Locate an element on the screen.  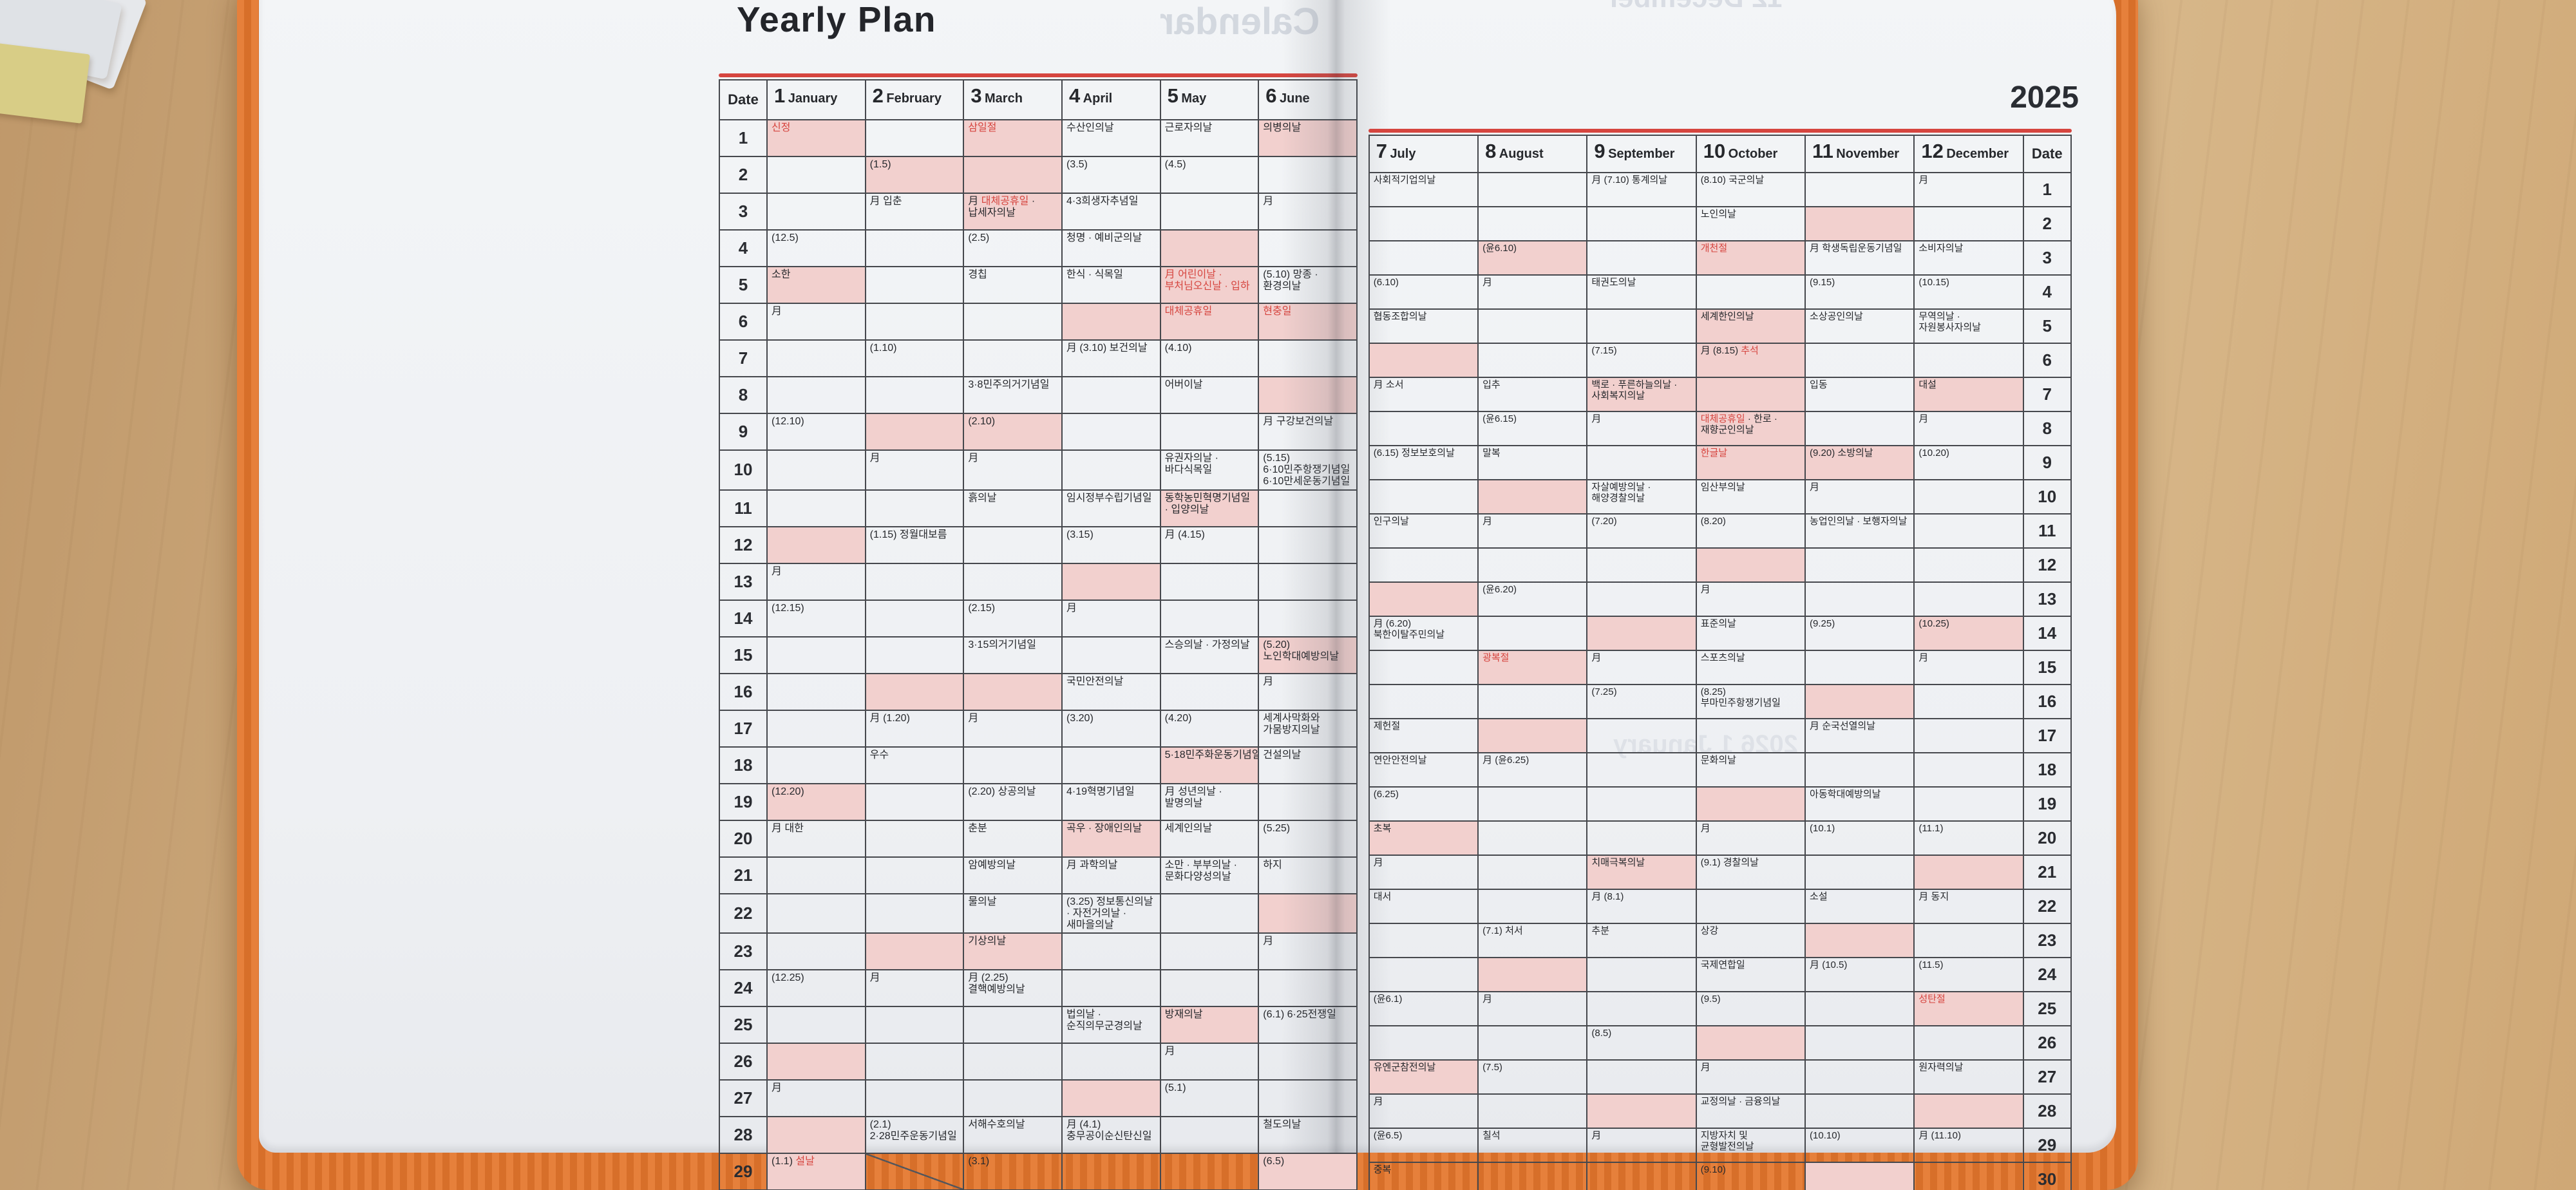
table-row: 협동조합의날 세계한인의날 소상공인의날 무역의날 · 자원봉사자의날 5 is located at coordinates (1720, 326).